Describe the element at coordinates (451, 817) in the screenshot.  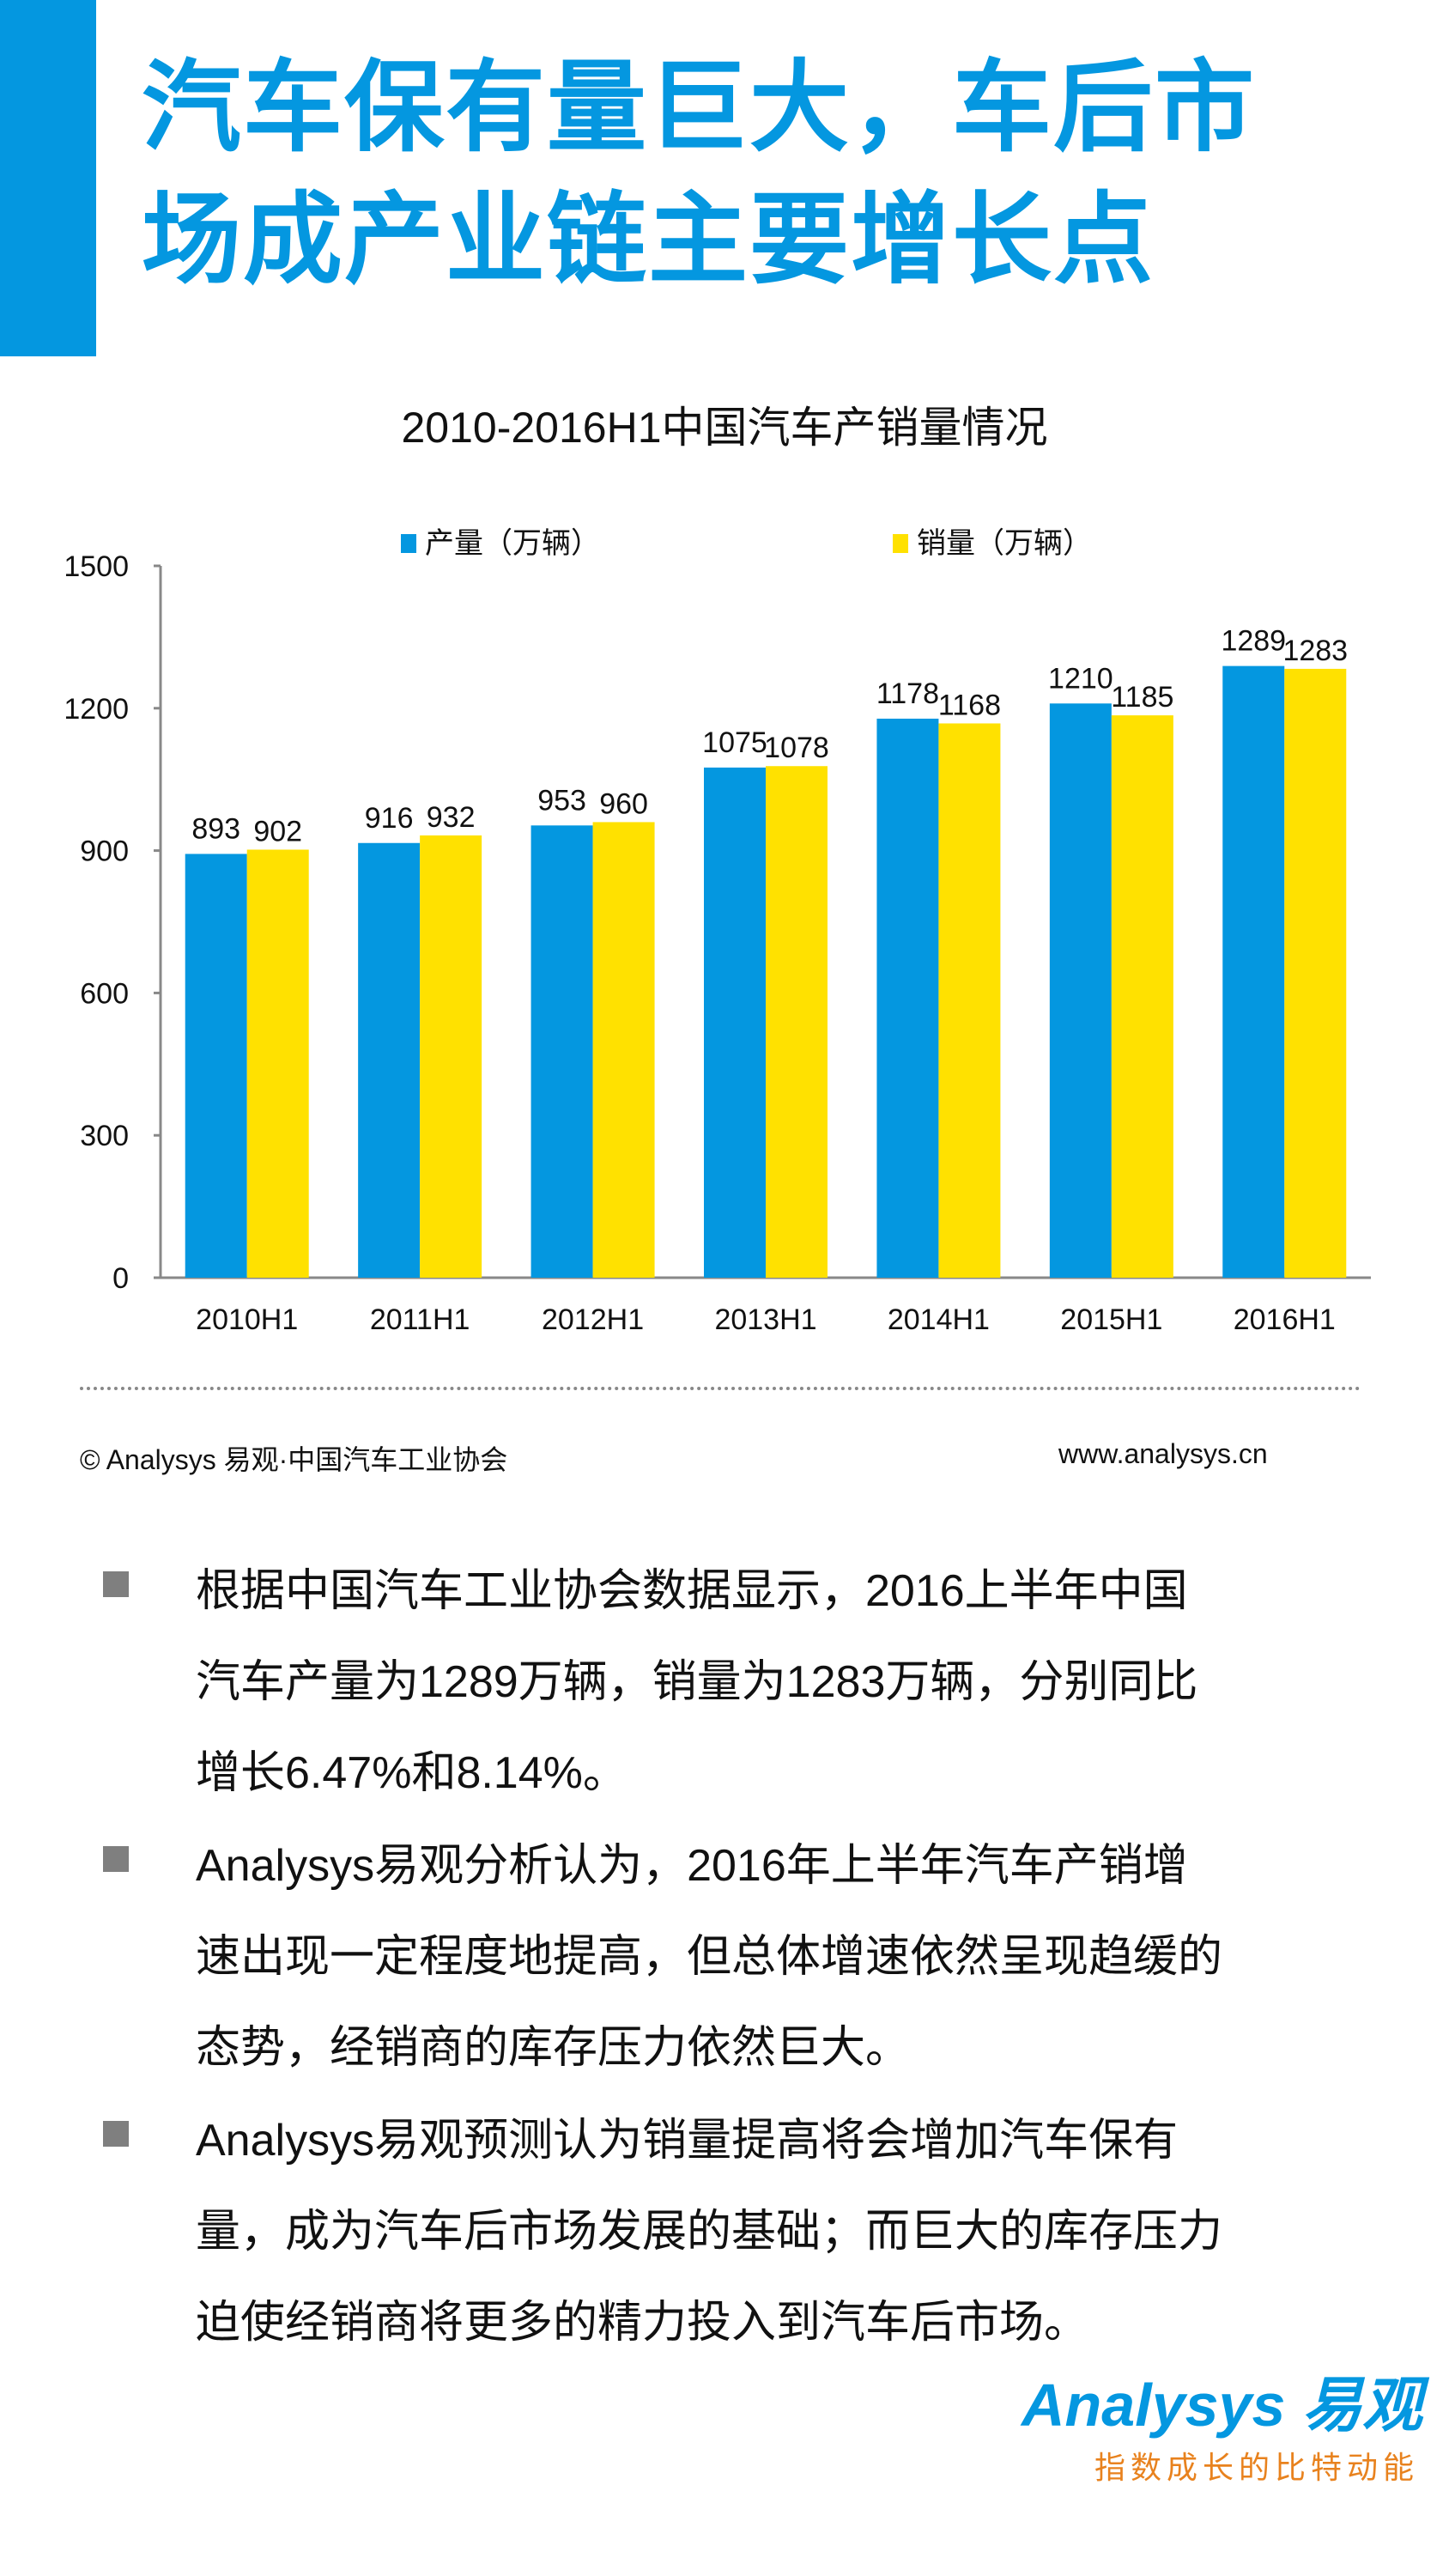
I see `data-label: 932` at that location.